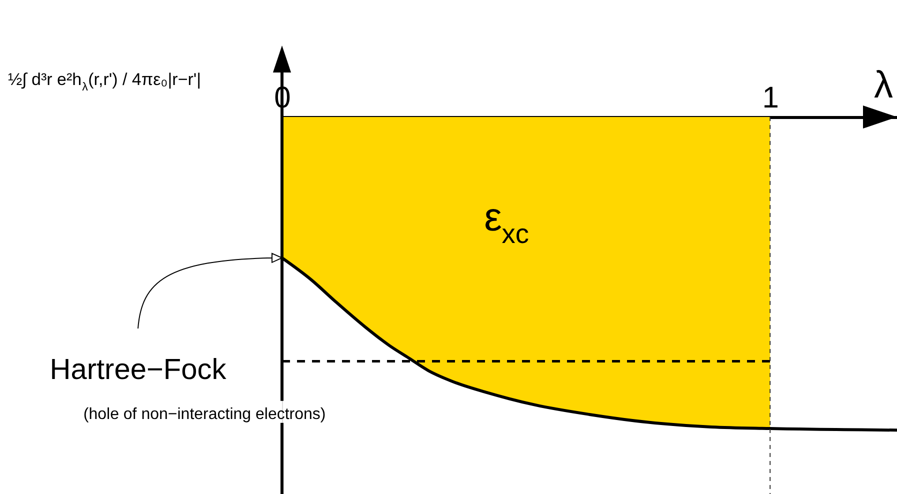 The height and width of the screenshot is (494, 897). I want to click on x-axis-title: λ, so click(883, 85).